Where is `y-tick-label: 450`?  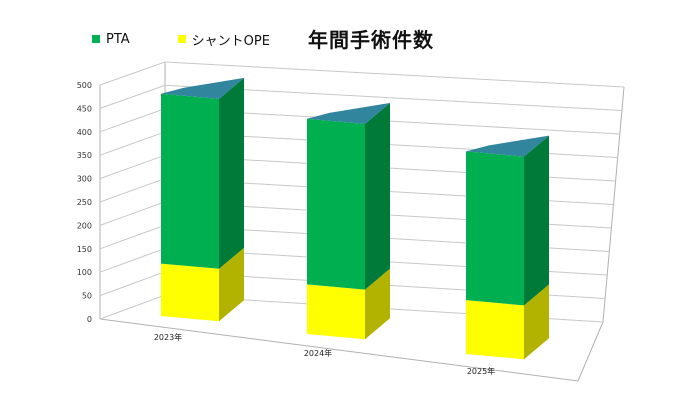
y-tick-label: 450 is located at coordinates (84, 108).